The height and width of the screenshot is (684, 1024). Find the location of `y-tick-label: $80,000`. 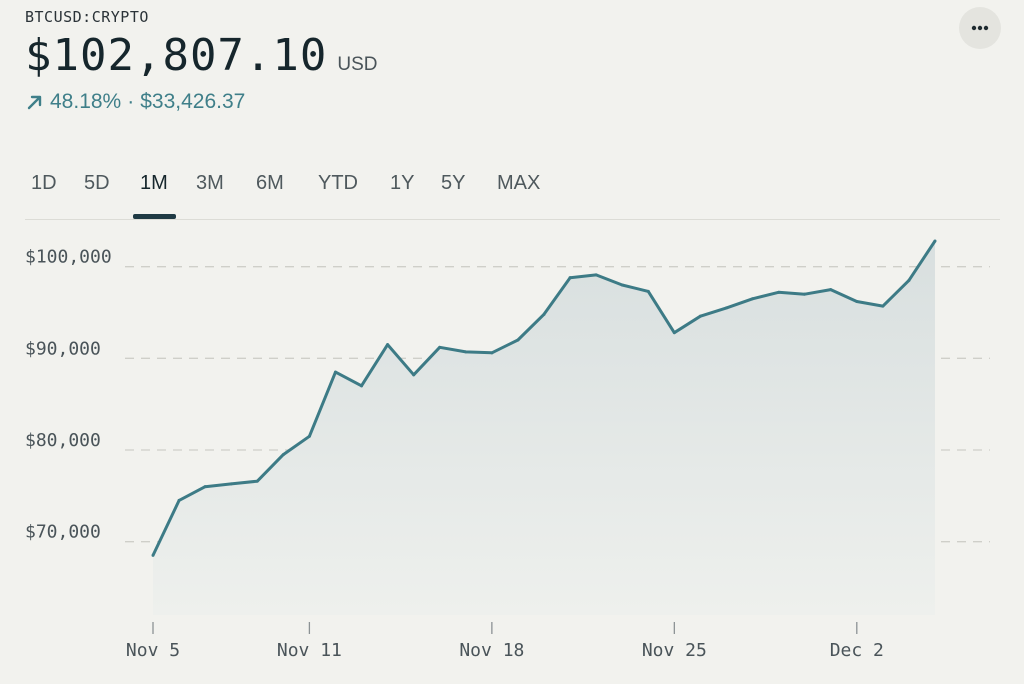

y-tick-label: $80,000 is located at coordinates (63, 440).